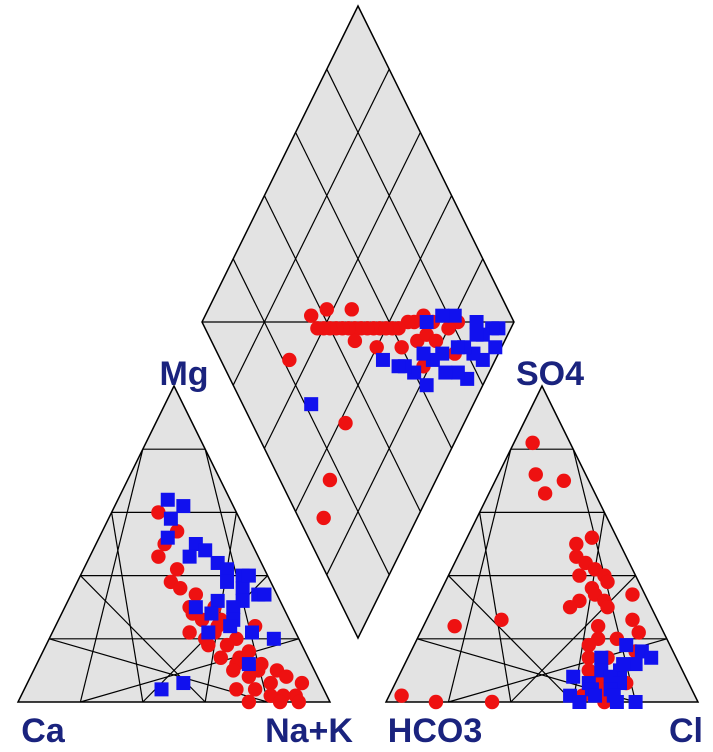 The image size is (713, 752). Describe the element at coordinates (309, 731) in the screenshot. I see `na-k-axis-label: Na+K` at that location.